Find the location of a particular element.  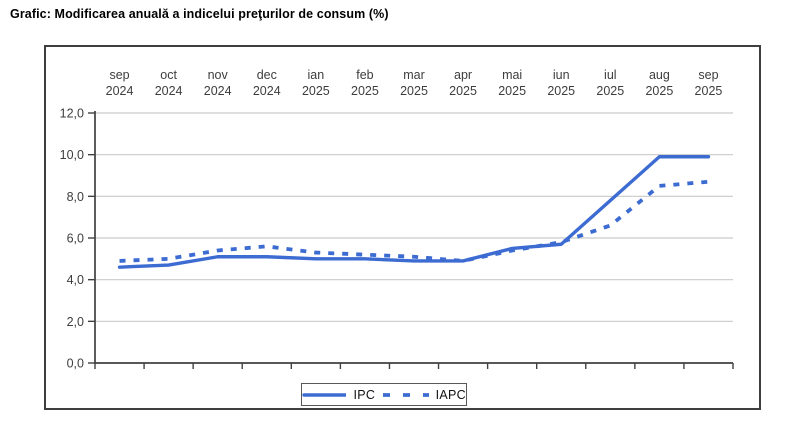

y-axis-label: 2,0 is located at coordinates (75, 322).